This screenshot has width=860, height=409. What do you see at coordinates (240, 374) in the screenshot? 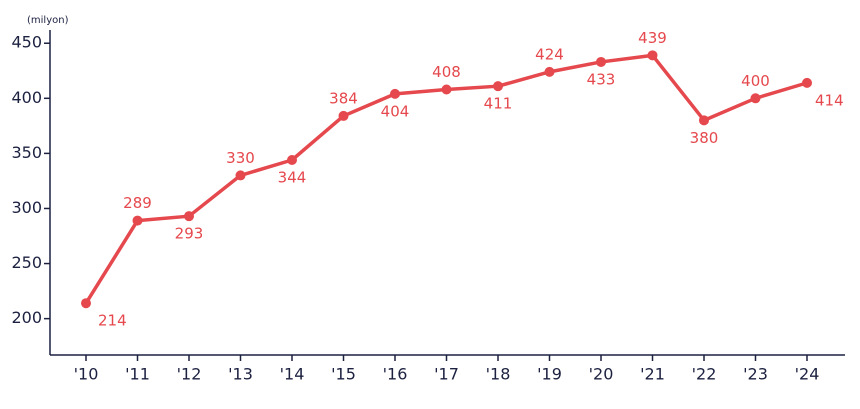
I see `x-tick-label: '13` at bounding box center [240, 374].